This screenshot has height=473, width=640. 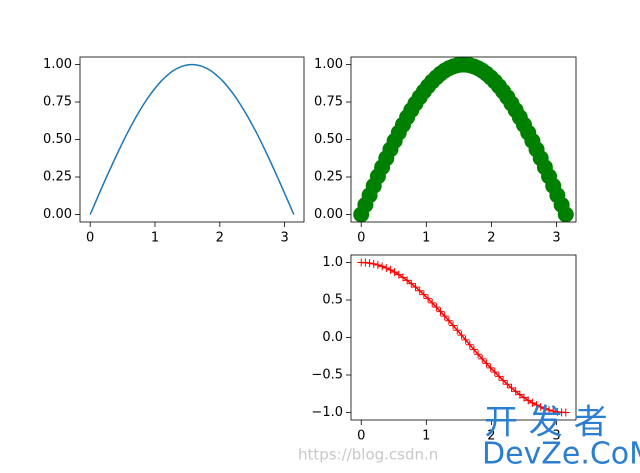 I want to click on watermark-brand-cn: 开 发 者, so click(x=546, y=423).